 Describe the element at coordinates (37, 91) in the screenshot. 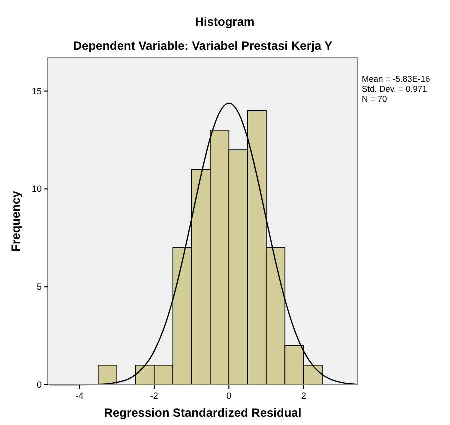

I see `y-tick-label: 15` at that location.